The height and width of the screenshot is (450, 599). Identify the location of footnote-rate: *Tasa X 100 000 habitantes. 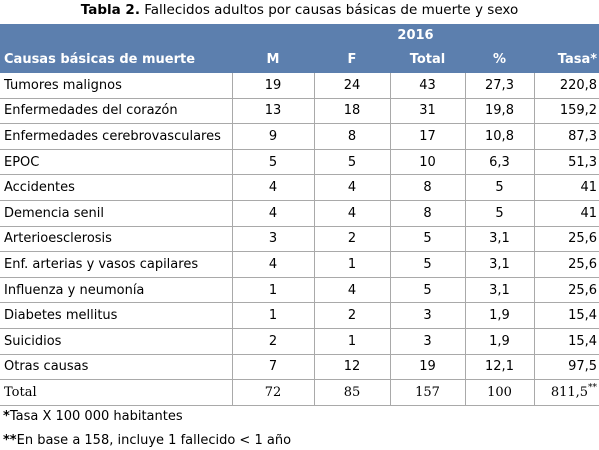
(93, 416).